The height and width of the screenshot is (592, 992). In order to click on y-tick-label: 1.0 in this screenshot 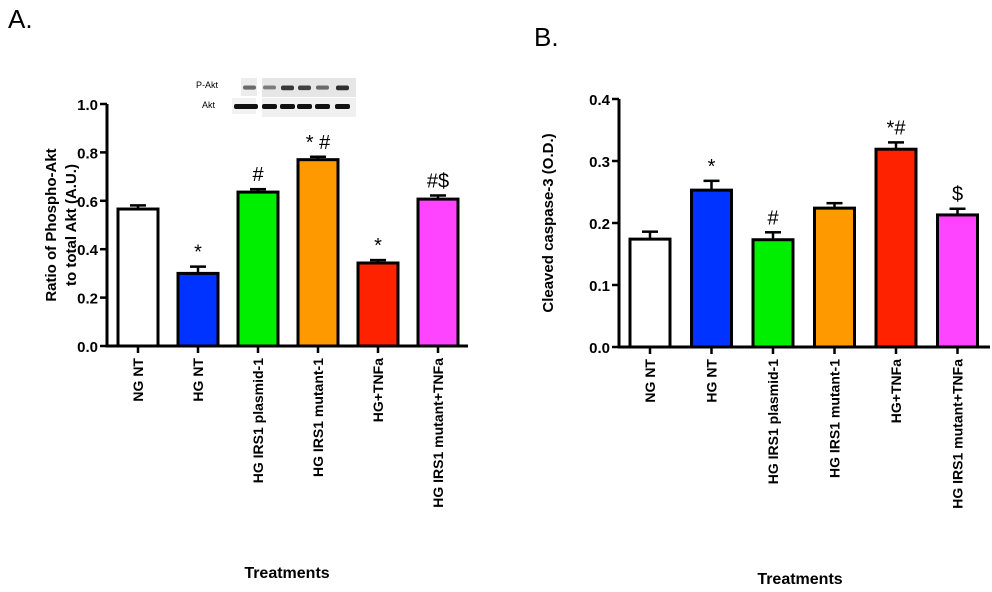, I will do `click(87, 105)`.